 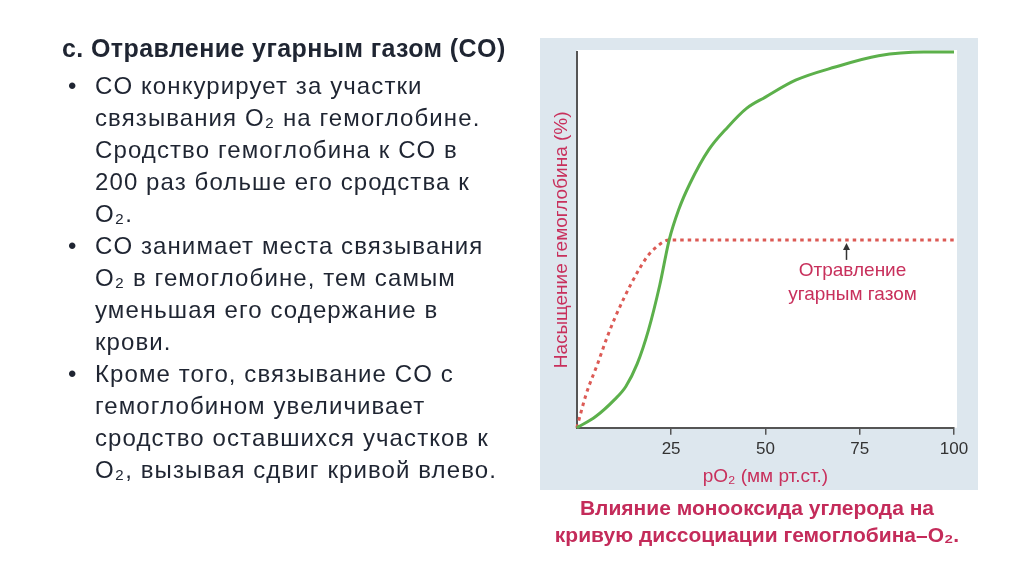 What do you see at coordinates (757, 521) in the screenshot?
I see `text: Влияние монооксида углерода на кривую диссоциации гемоглобина–O₂.` at bounding box center [757, 521].